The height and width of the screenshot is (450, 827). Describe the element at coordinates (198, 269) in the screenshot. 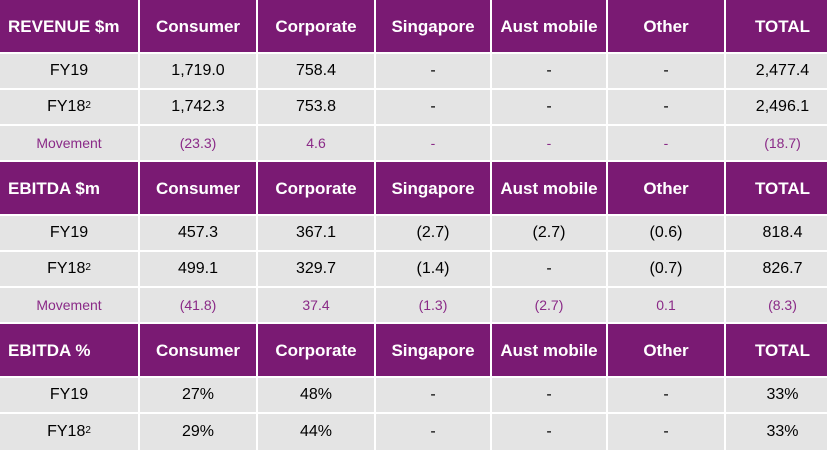

I see `table-cell: 499.1` at that location.